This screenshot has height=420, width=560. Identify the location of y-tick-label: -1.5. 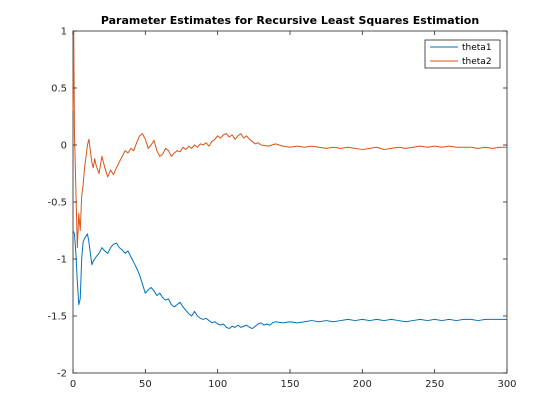
(57, 317).